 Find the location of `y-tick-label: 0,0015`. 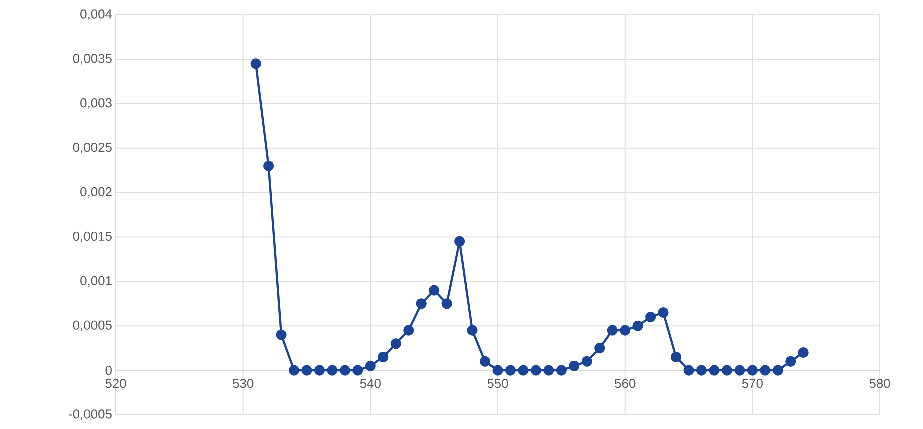

y-tick-label: 0,0015 is located at coordinates (92, 237).